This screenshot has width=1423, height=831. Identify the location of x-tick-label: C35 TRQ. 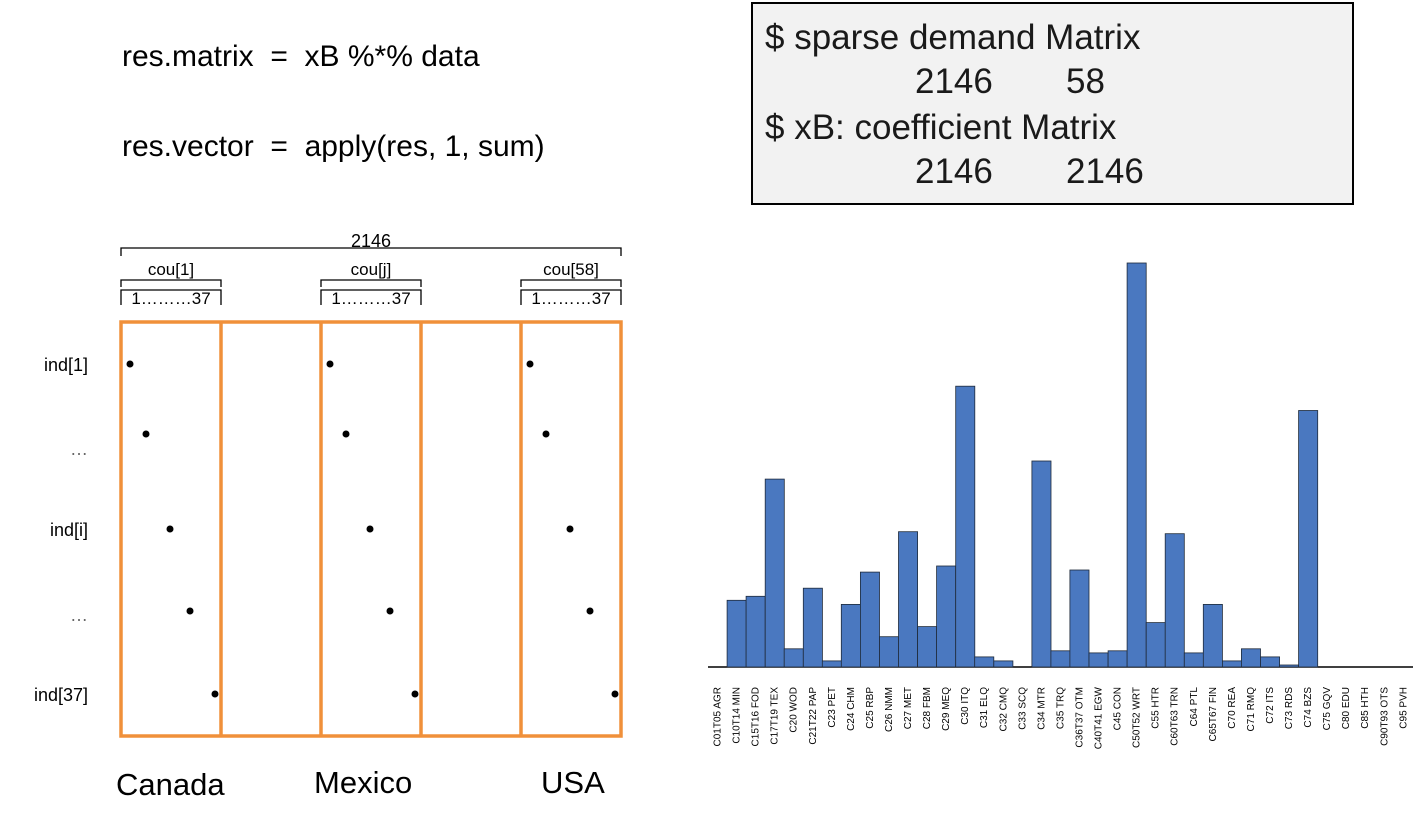
(1060, 708).